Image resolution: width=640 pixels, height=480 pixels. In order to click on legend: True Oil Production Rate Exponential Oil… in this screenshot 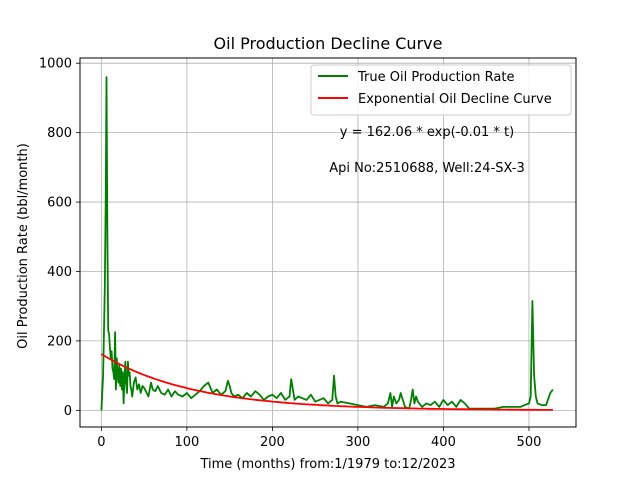, I will do `click(441, 90)`.